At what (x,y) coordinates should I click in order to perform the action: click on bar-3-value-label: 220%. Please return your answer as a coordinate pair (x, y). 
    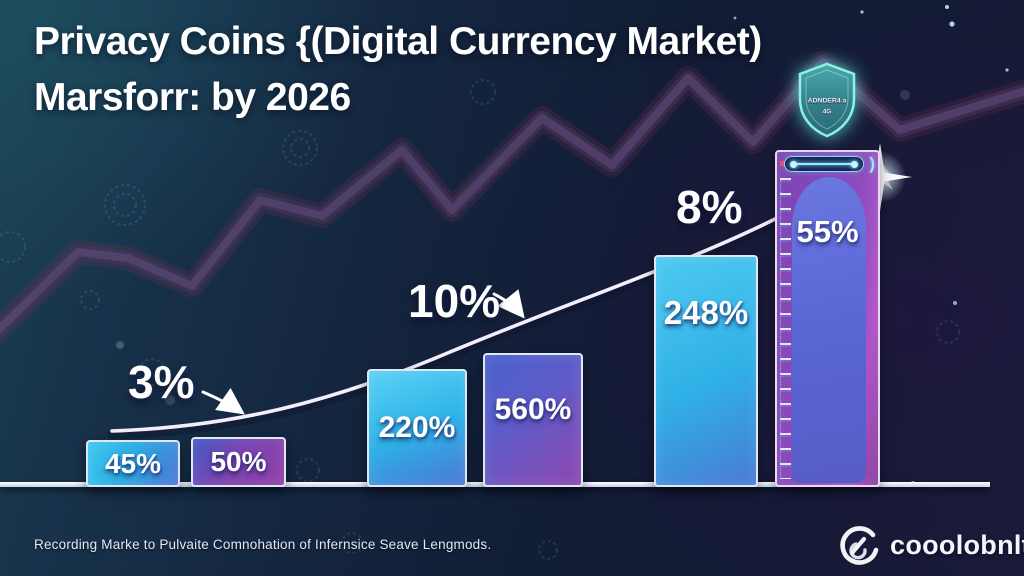
    Looking at the image, I should click on (417, 427).